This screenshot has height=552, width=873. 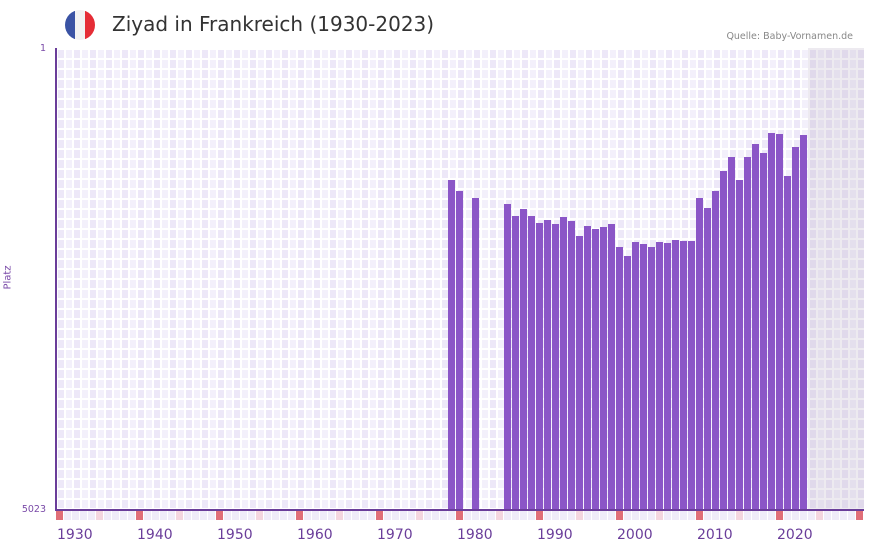 I want to click on bar-1998, so click(x=603, y=368).